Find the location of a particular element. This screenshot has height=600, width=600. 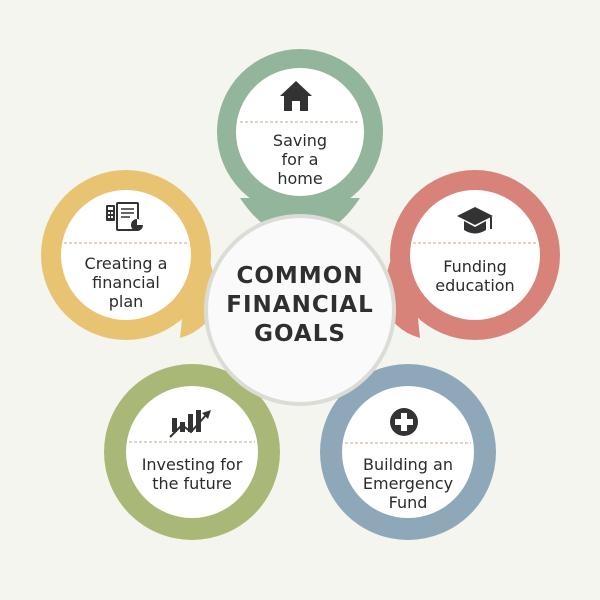

graduation-cap-icon is located at coordinates (475, 220).